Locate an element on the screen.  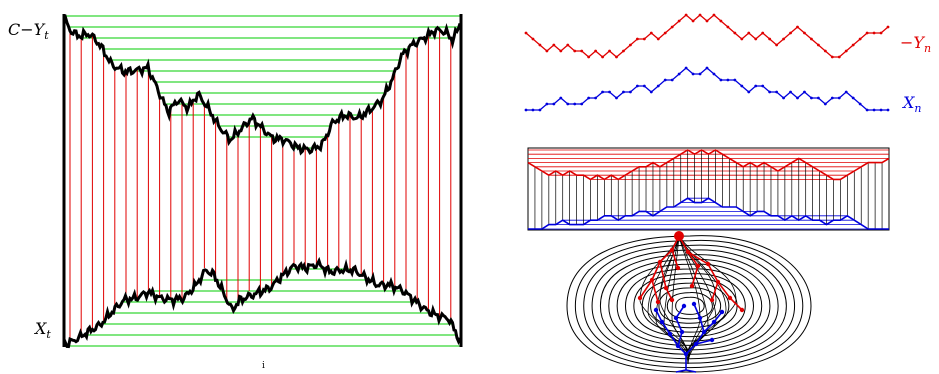
red-tree is located at coordinates (691, 274).